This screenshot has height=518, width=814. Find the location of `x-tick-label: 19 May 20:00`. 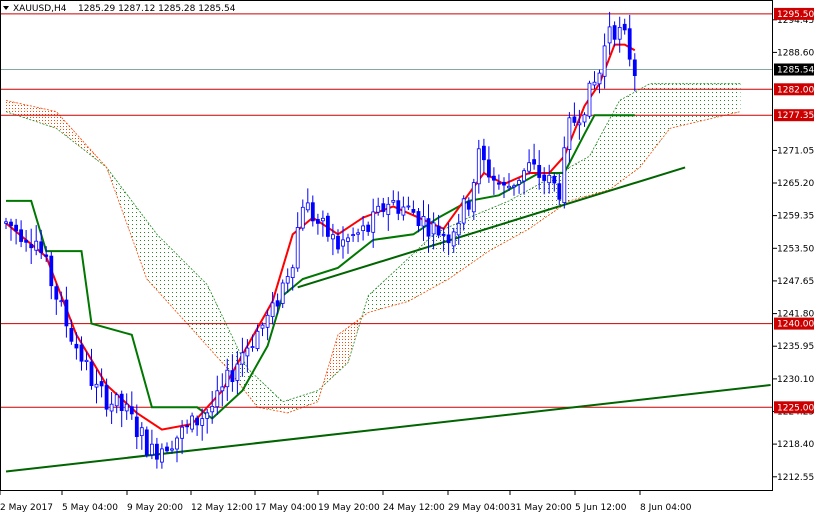

x-tick-label: 19 May 20:00 is located at coordinates (349, 508).